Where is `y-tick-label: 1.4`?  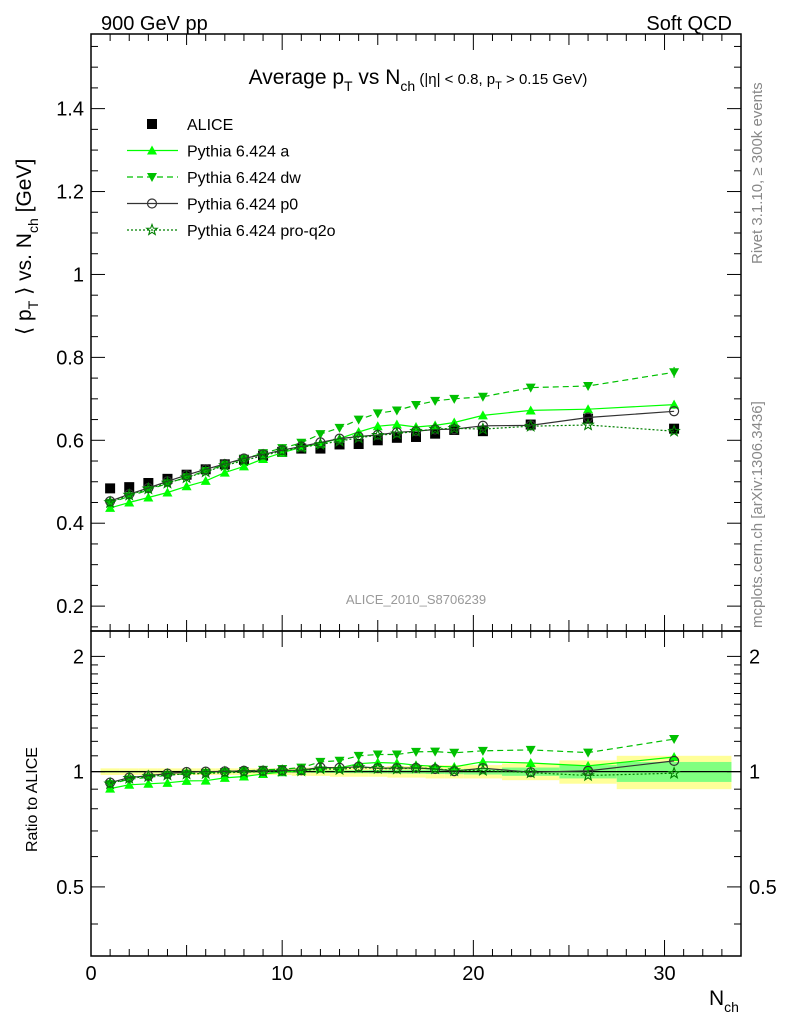 y-tick-label: 1.4 is located at coordinates (70, 110).